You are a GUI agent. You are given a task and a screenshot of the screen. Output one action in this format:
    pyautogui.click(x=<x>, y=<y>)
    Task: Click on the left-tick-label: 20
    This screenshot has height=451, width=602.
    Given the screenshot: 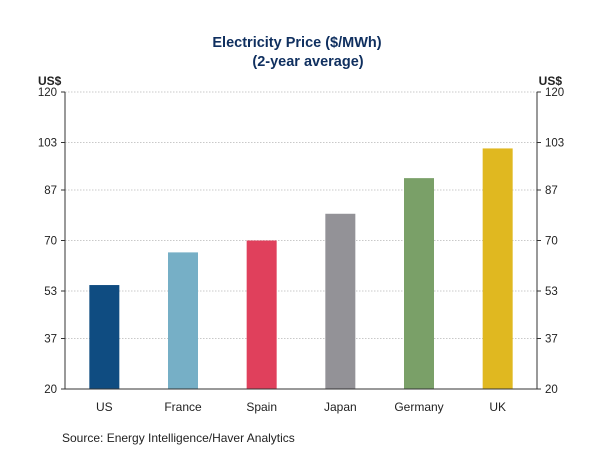 What is the action you would take?
    pyautogui.click(x=50, y=390)
    